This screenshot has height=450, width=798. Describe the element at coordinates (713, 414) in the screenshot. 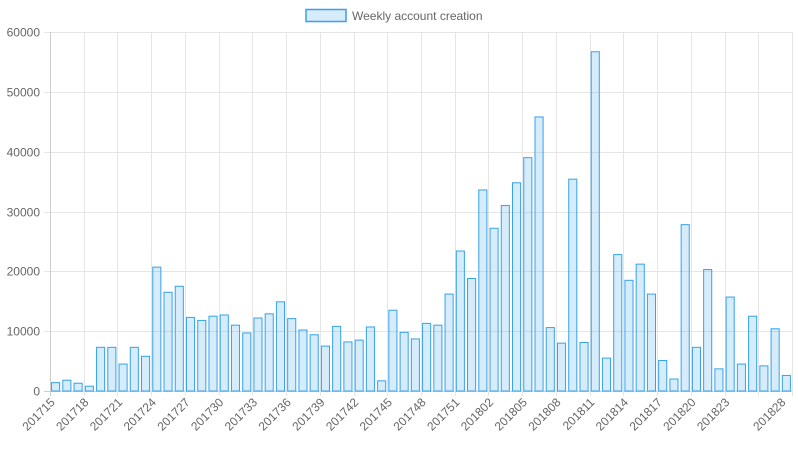

I see `x-tick-label: 201823` at that location.